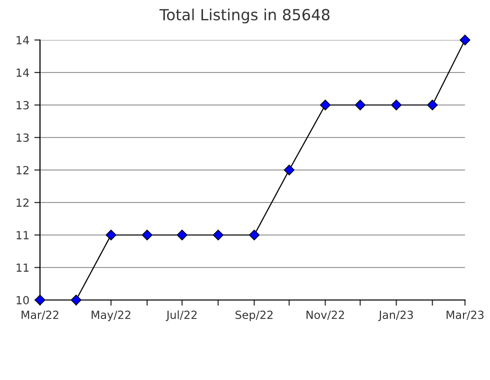 This screenshot has width=490, height=380. Describe the element at coordinates (40, 315) in the screenshot. I see `x-tick-label: Mar/22` at that location.